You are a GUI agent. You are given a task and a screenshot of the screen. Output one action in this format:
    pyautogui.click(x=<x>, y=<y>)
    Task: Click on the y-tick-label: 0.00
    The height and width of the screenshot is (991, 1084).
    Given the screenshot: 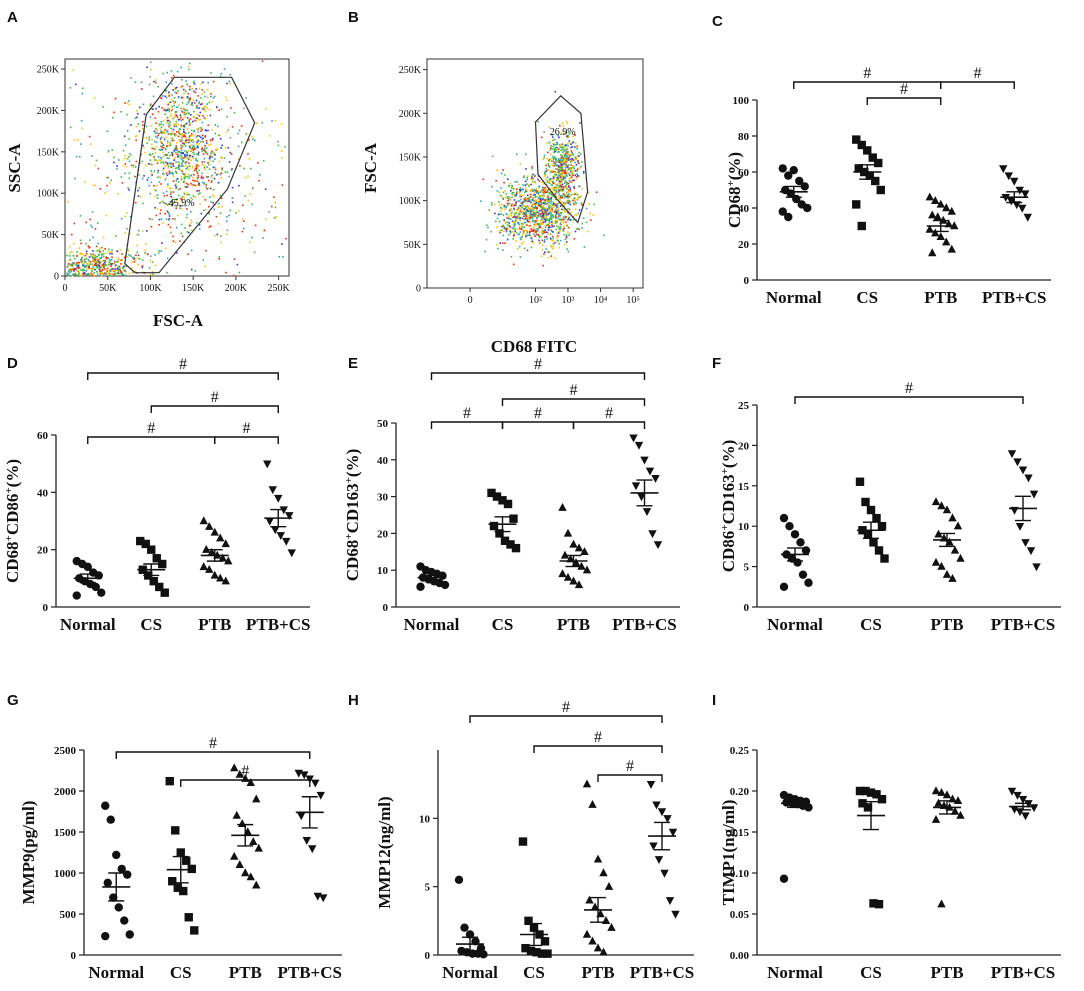 What is the action you would take?
    pyautogui.click(x=740, y=956)
    